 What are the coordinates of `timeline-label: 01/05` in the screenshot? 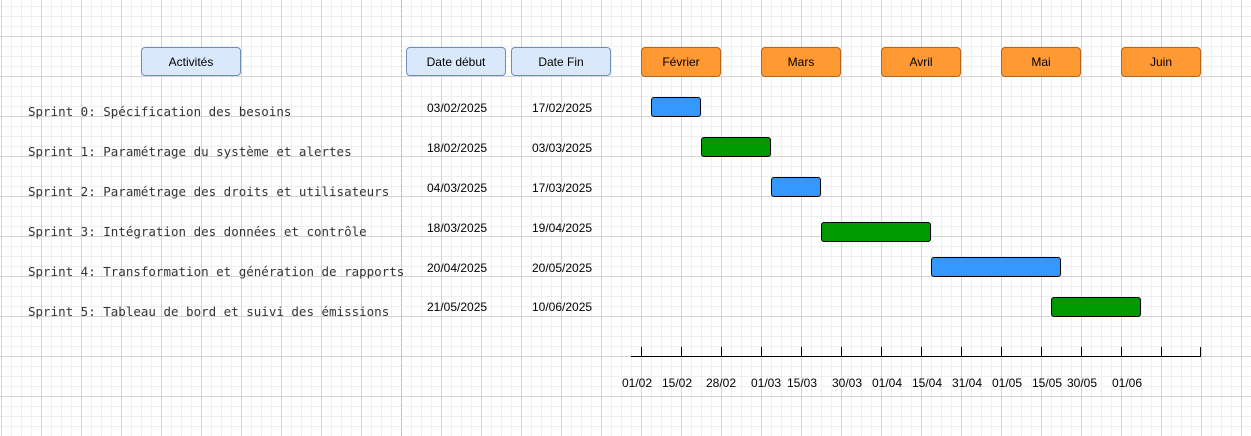 It's located at (1007, 383).